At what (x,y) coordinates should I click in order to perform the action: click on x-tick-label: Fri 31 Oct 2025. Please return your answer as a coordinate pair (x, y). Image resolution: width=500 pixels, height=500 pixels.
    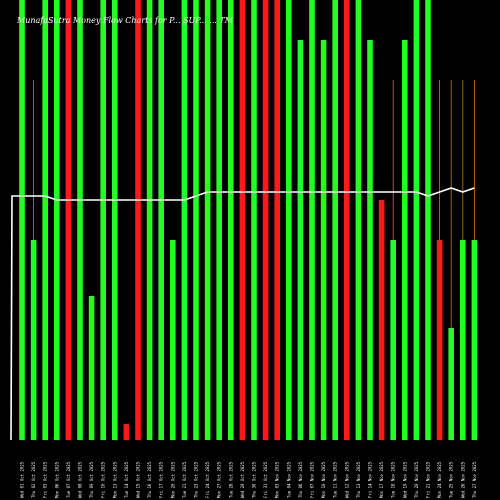
    Looking at the image, I should click on (265, 479).